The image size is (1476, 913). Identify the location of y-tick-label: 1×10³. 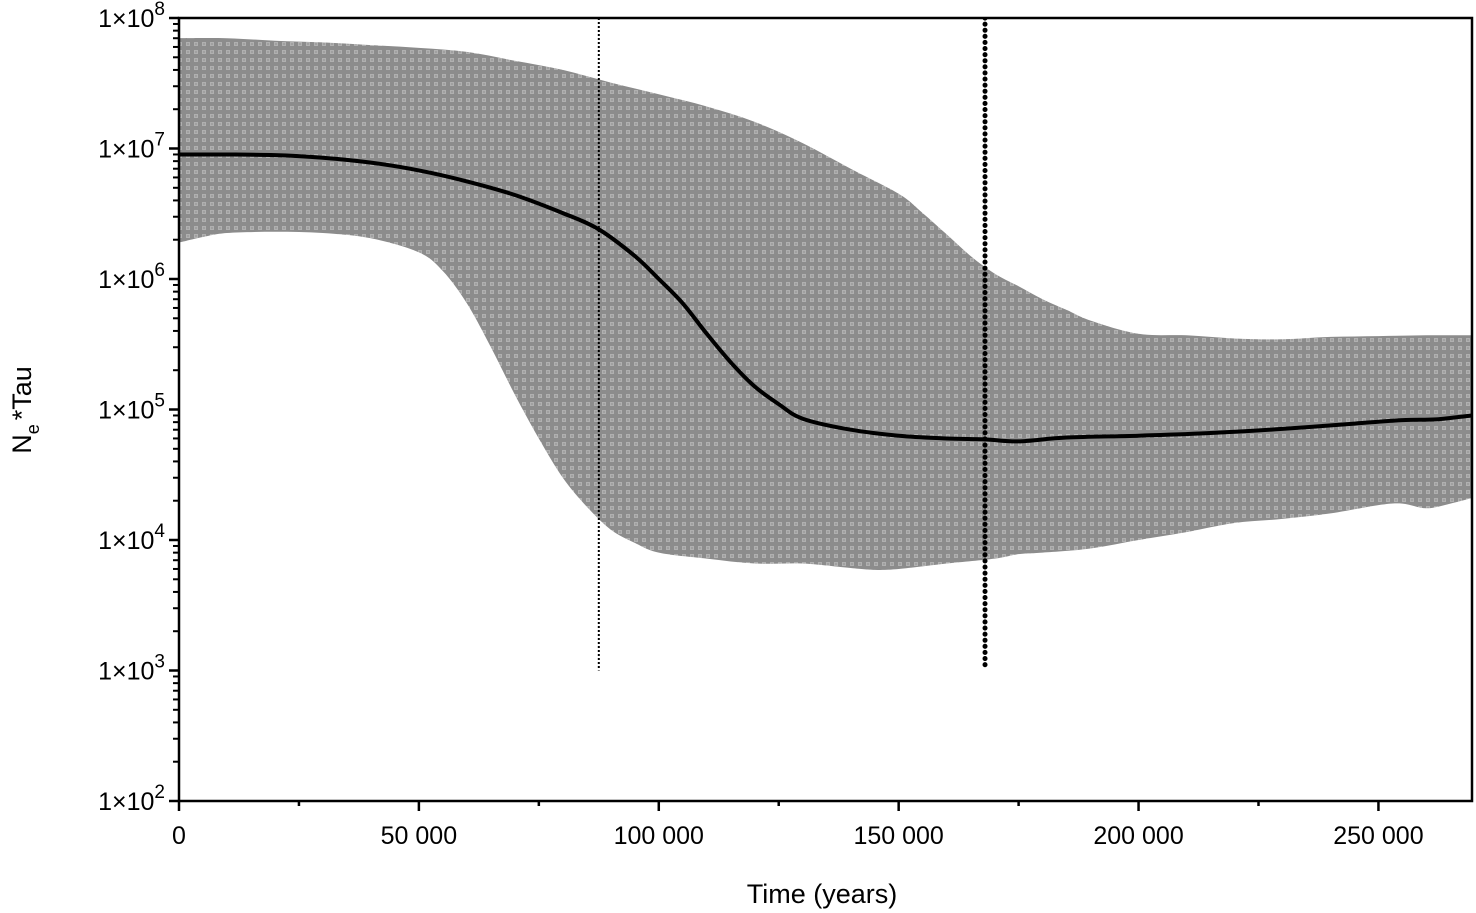
(131, 669).